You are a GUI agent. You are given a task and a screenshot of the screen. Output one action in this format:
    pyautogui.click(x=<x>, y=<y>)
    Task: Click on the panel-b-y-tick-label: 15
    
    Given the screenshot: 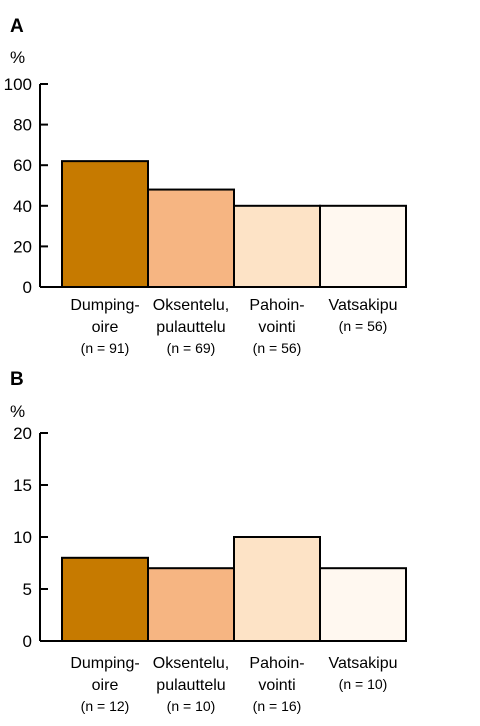 What is the action you would take?
    pyautogui.click(x=22, y=485)
    